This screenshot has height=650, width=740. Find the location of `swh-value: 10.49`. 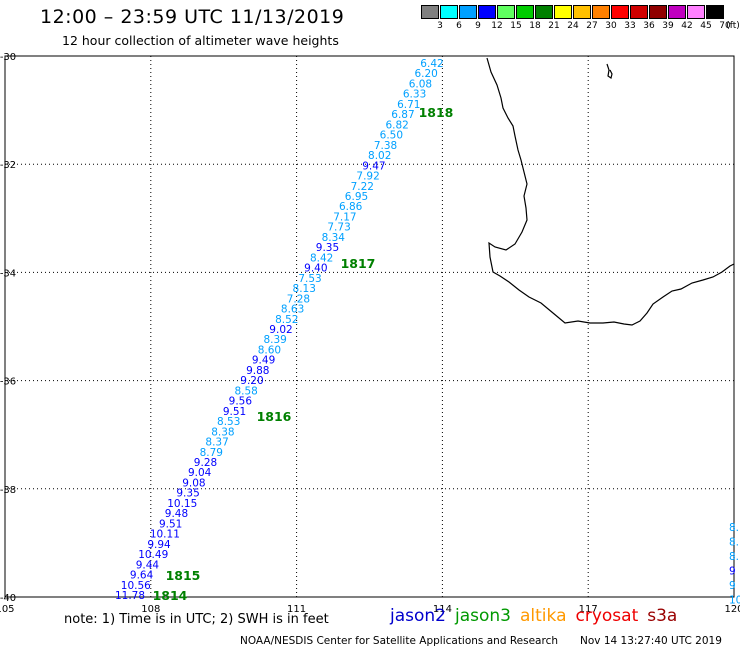

swh-value: 10.49 is located at coordinates (153, 555).